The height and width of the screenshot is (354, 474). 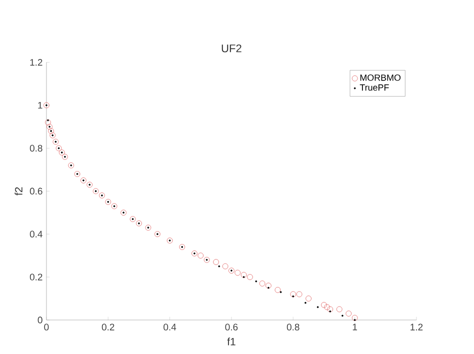 What do you see at coordinates (46, 326) in the screenshot?
I see `x-tick-label: 0` at bounding box center [46, 326].